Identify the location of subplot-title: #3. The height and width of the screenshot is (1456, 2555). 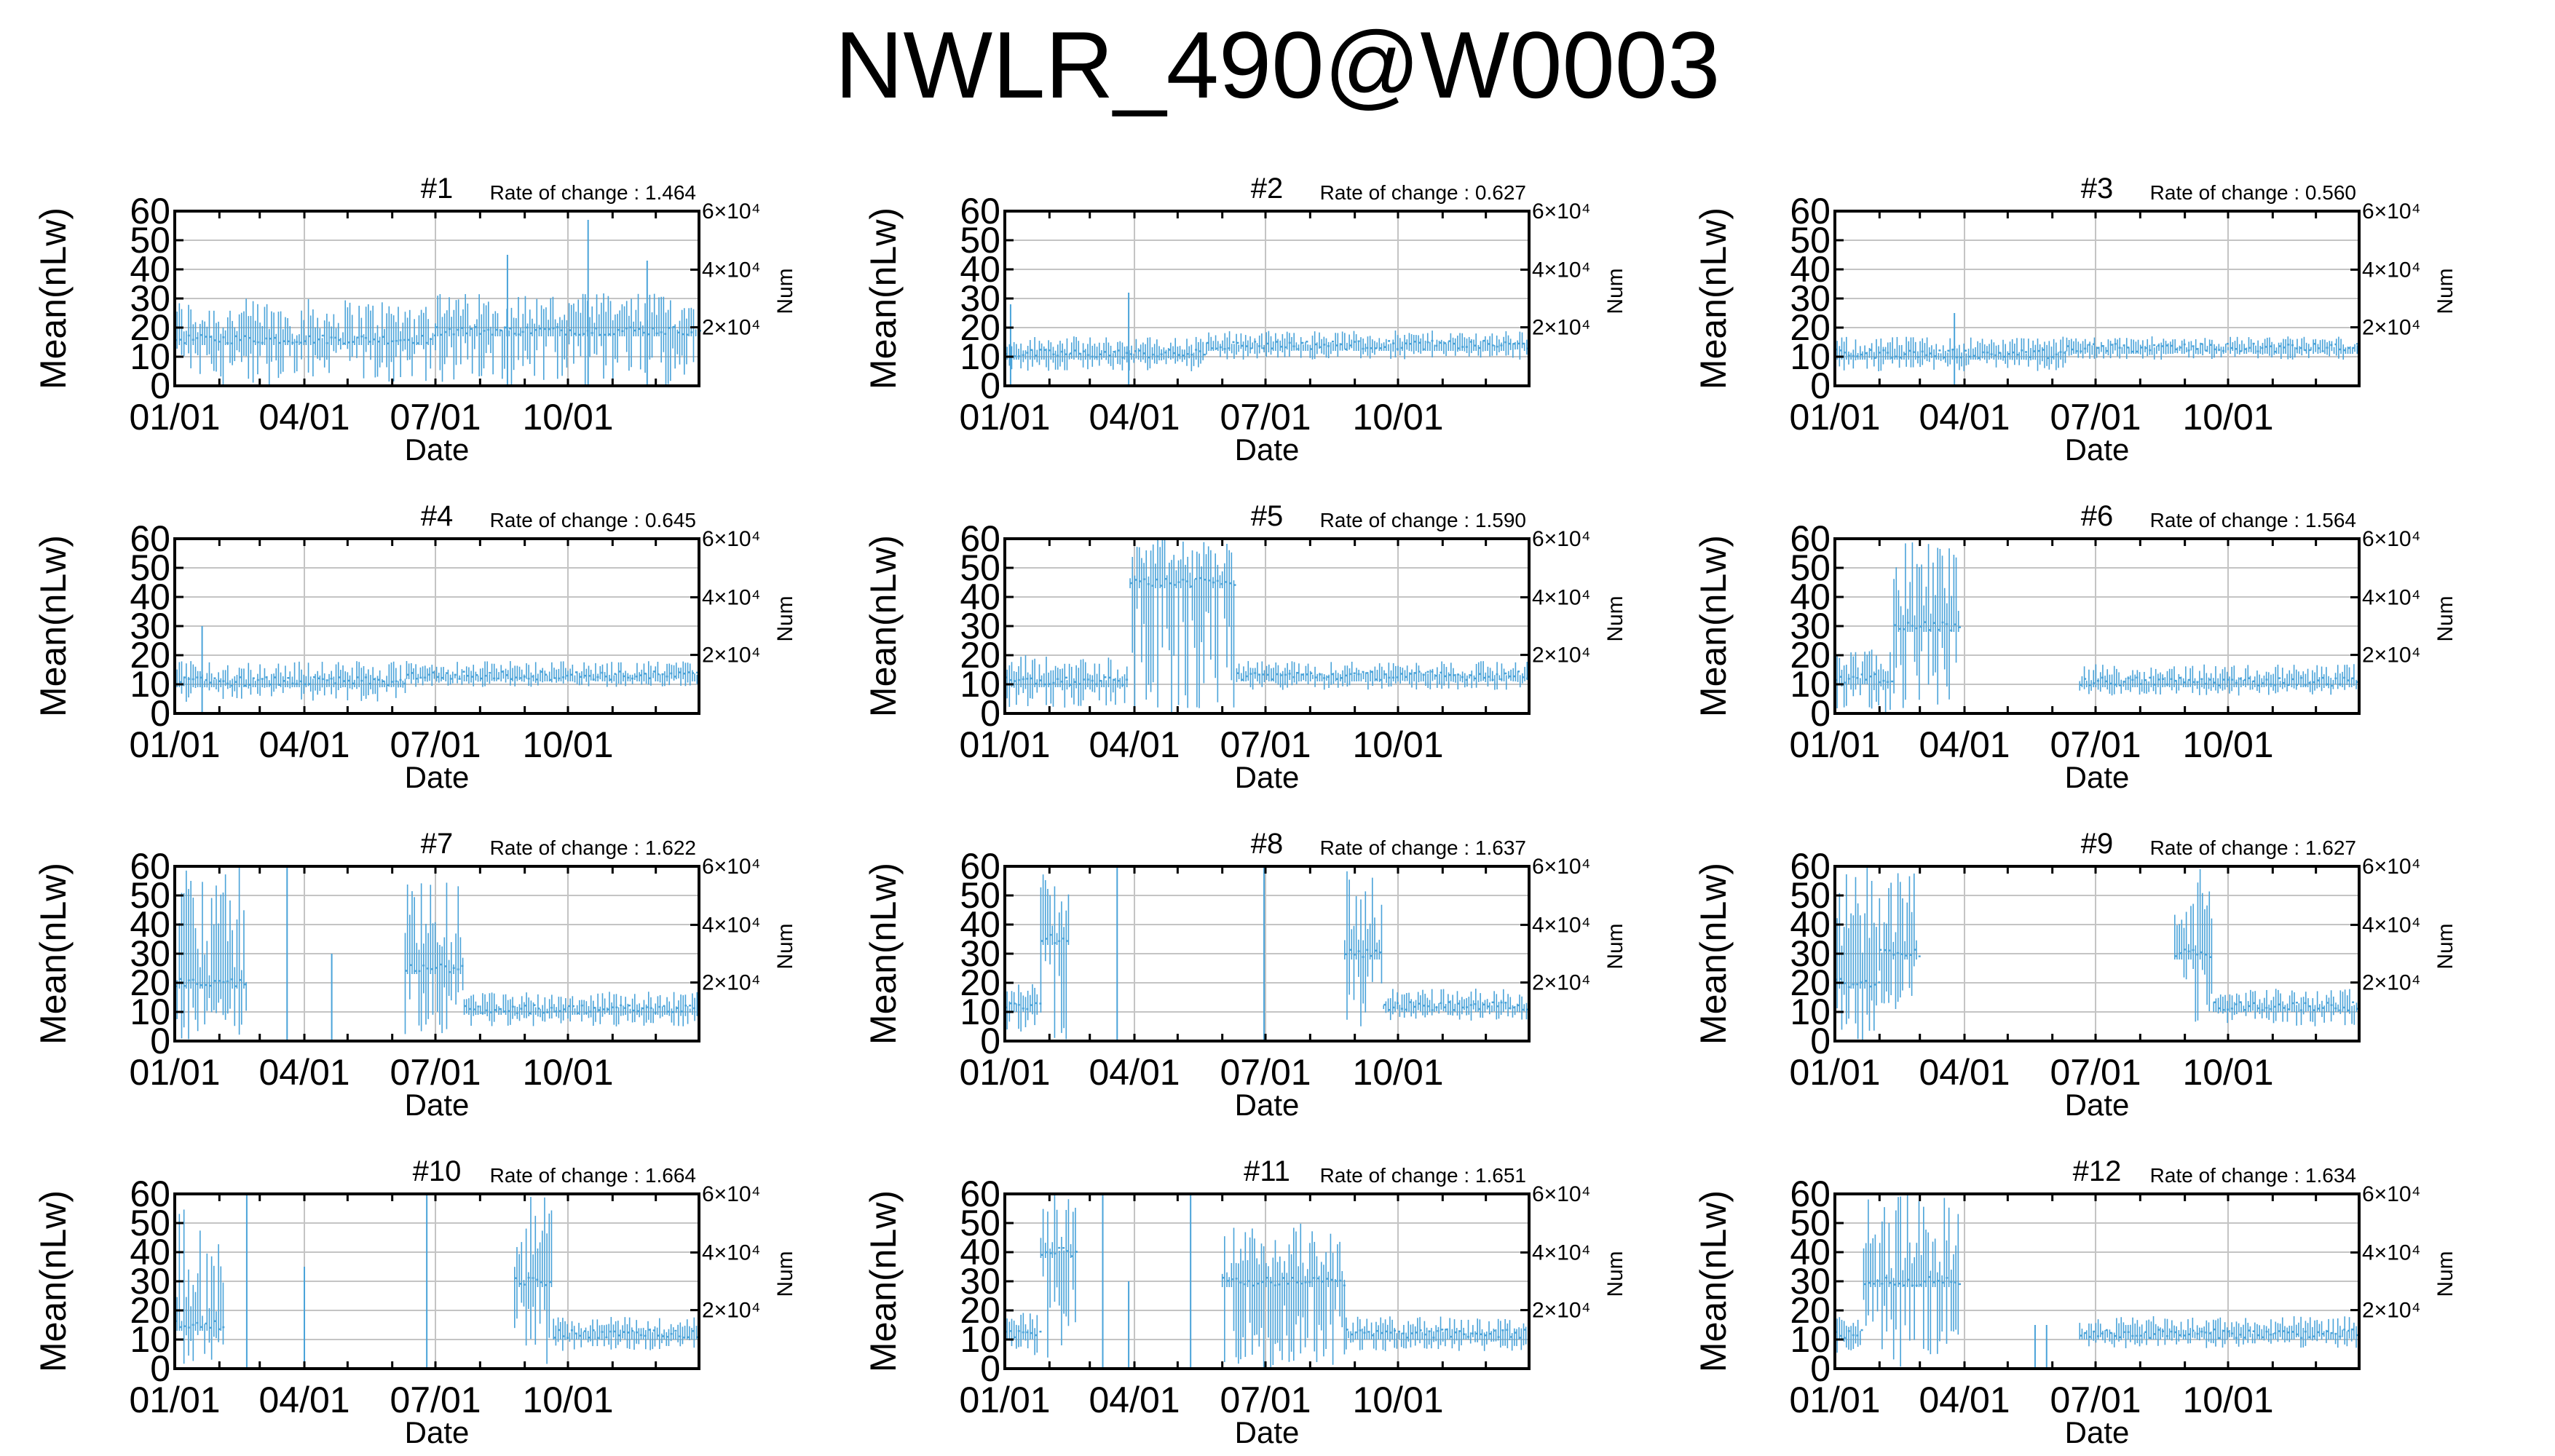
(2097, 189).